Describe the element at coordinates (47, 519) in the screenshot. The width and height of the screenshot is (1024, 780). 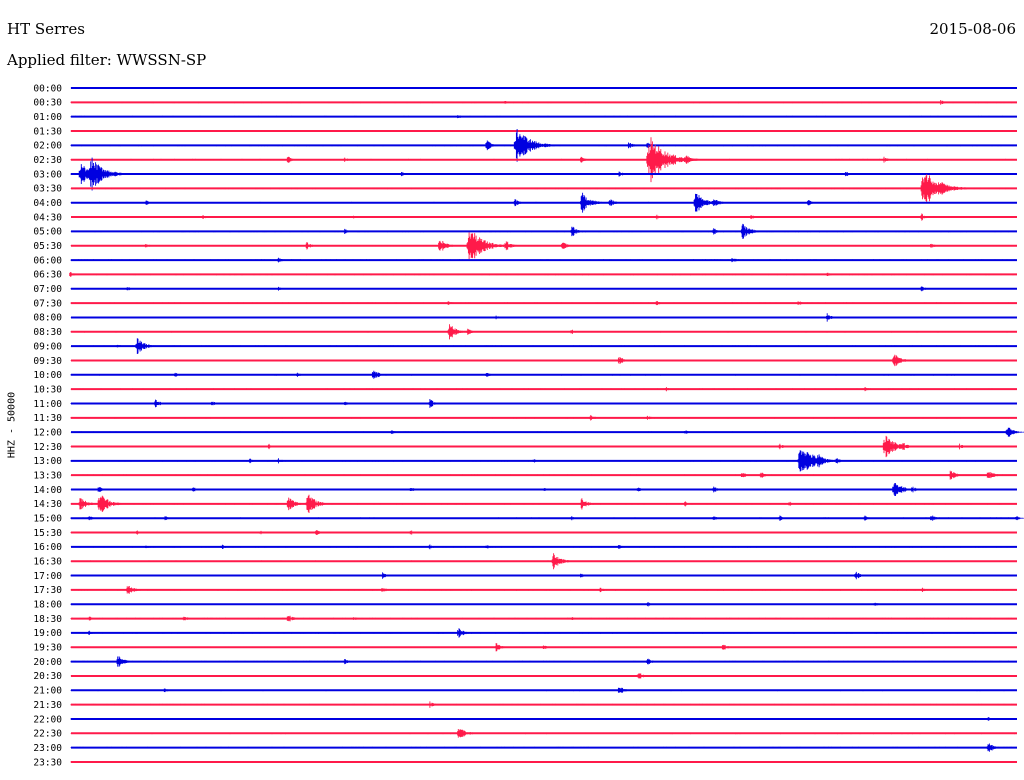
I see `time-label-1500: 15:00` at that location.